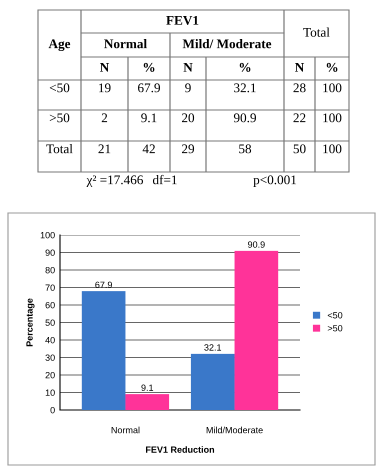 This screenshot has height=471, width=382. I want to click on legend-label: <50, so click(335, 315).